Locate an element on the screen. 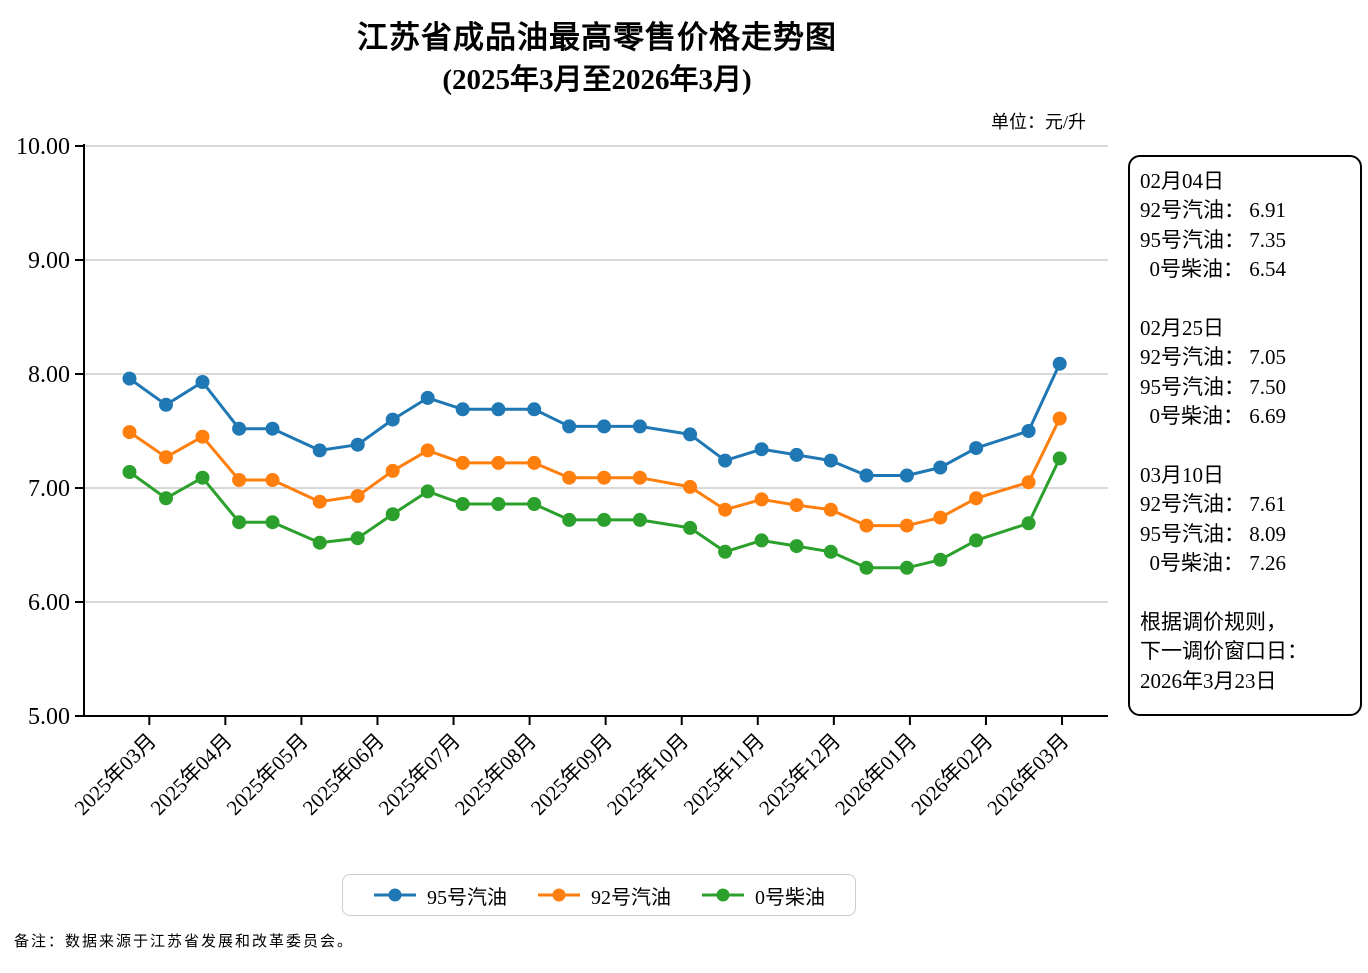 This screenshot has width=1368, height=973. y-tick-label: 6.00 is located at coordinates (49, 603).